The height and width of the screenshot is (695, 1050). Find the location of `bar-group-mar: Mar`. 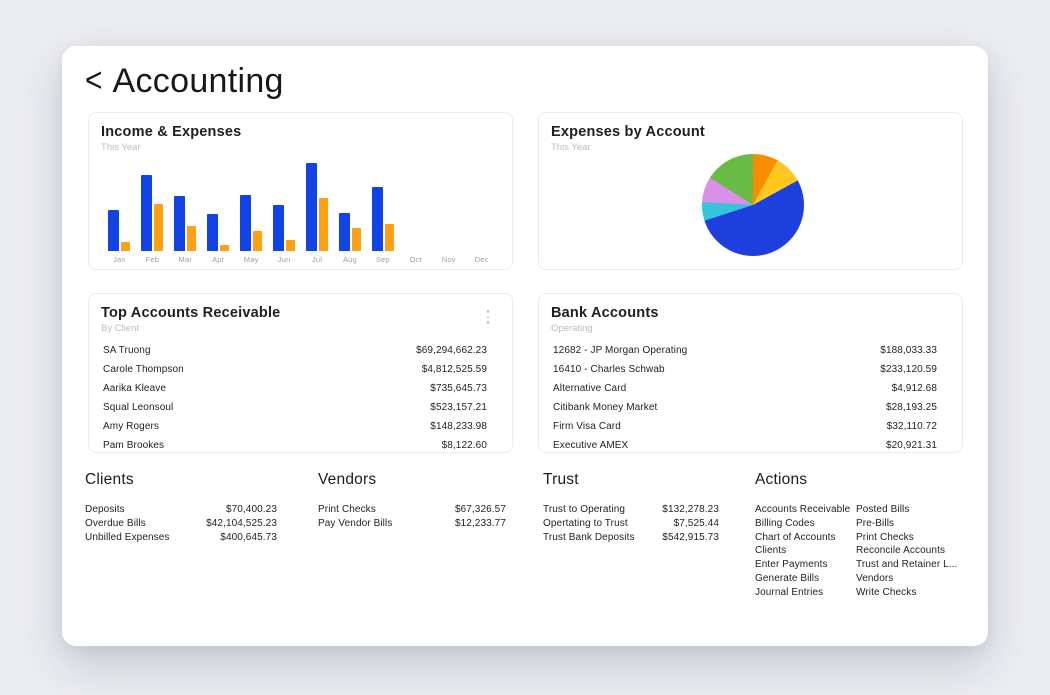

bar-group-mar: Mar is located at coordinates (185, 213).